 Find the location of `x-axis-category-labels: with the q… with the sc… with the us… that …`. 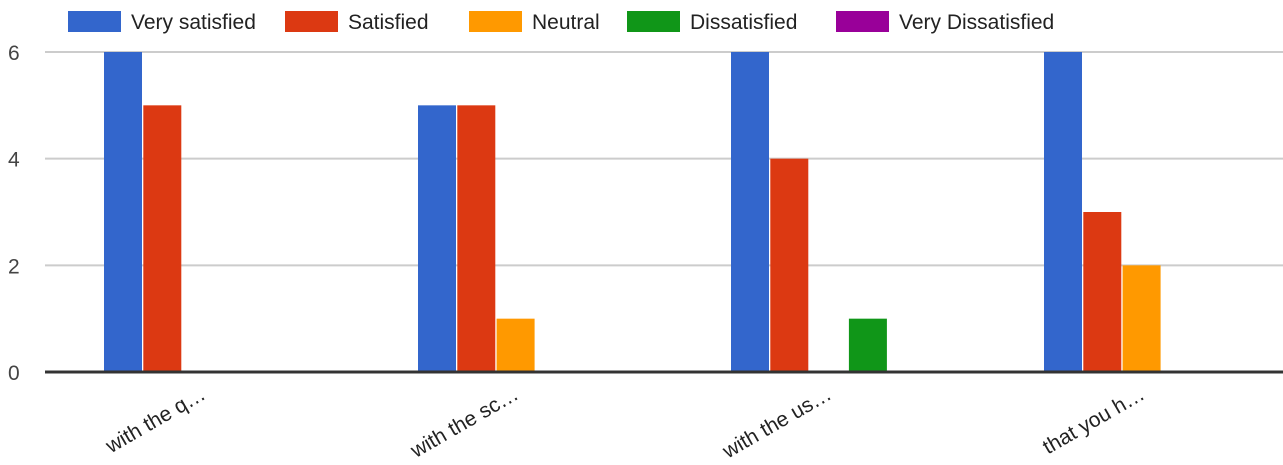

x-axis-category-labels: with the q… with the sc… with the us… that … is located at coordinates (624, 422).